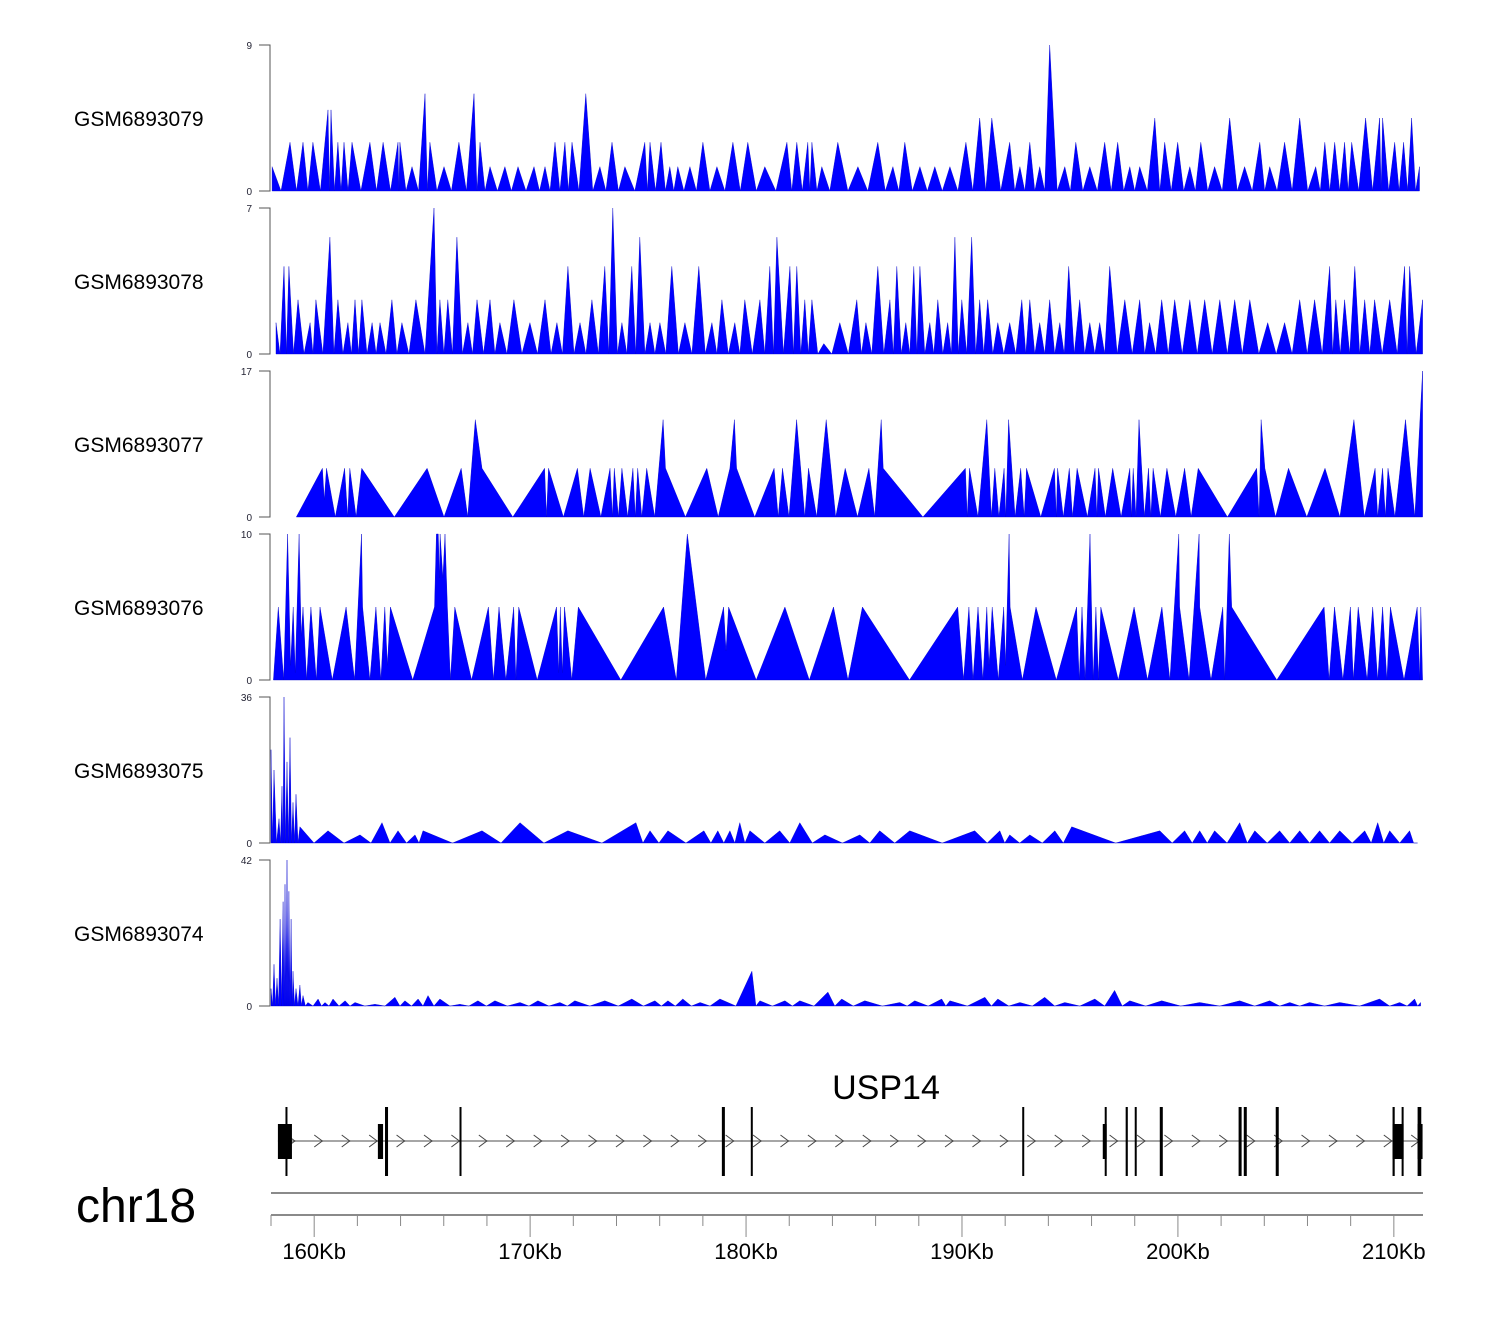 The width and height of the screenshot is (1500, 1325). Describe the element at coordinates (136, 1206) in the screenshot. I see `chromosome-label: chr18` at that location.